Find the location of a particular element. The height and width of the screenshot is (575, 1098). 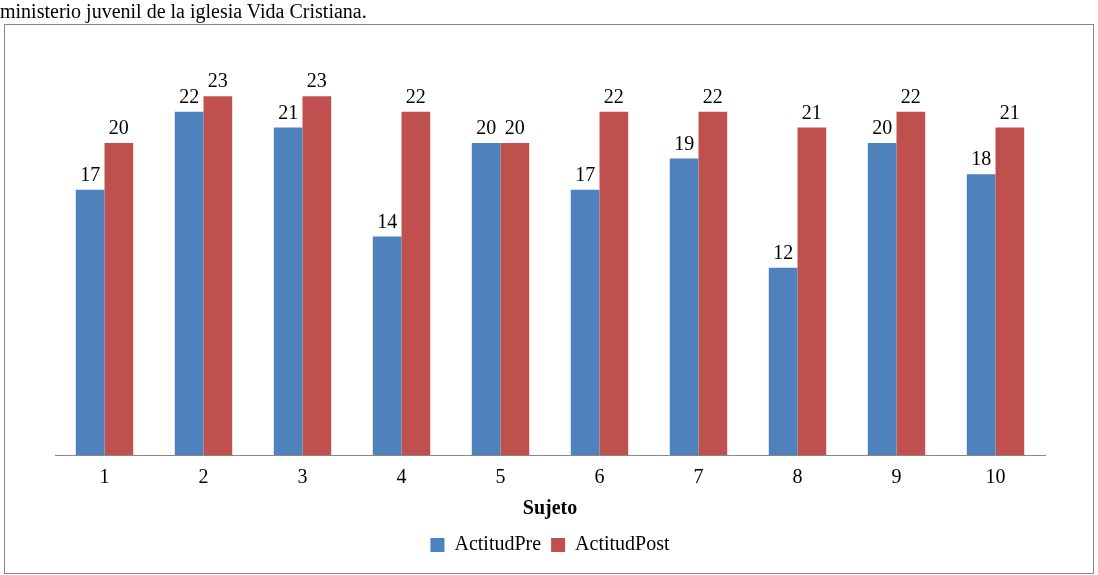

data-label: 12 is located at coordinates (783, 252).